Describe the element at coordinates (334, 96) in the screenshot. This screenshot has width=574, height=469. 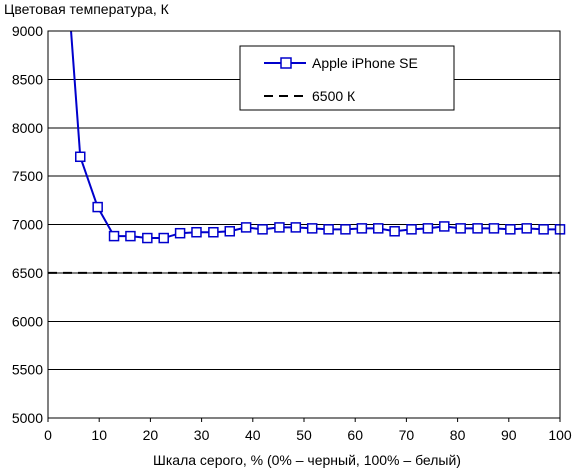
I see `legend-series-2-label: 6500 К` at that location.